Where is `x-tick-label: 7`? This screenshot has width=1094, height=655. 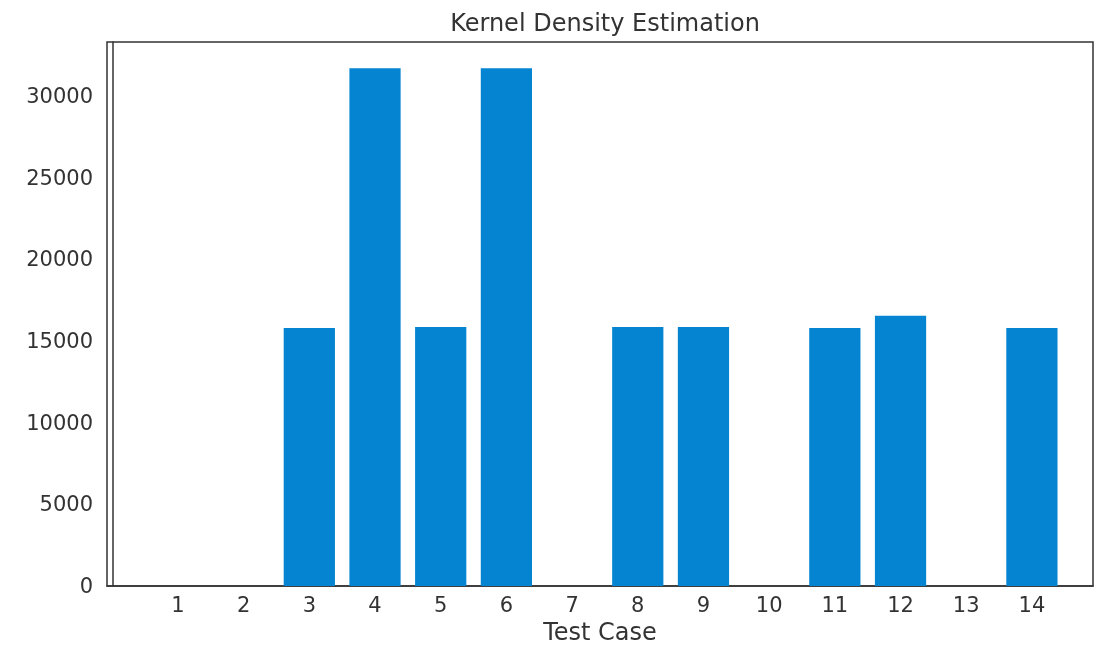 x-tick-label: 7 is located at coordinates (572, 604).